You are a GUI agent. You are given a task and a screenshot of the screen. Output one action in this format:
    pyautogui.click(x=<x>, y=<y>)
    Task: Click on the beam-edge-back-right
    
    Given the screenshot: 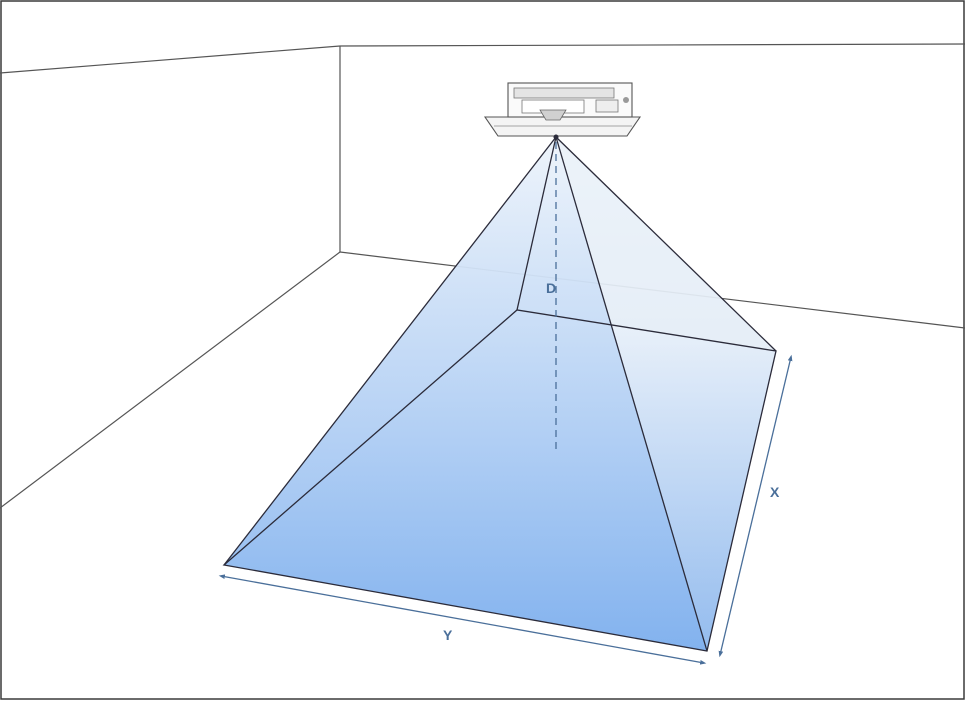 What is the action you would take?
    pyautogui.click(x=666, y=244)
    